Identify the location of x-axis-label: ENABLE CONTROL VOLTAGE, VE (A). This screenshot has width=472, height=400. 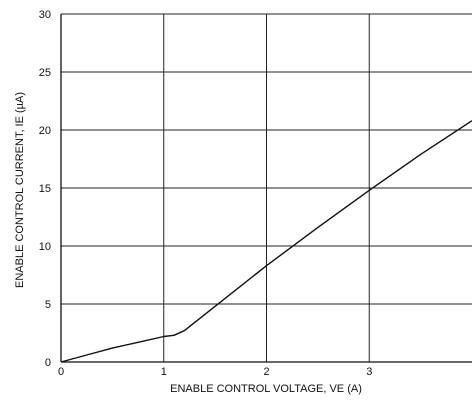
(266, 389).